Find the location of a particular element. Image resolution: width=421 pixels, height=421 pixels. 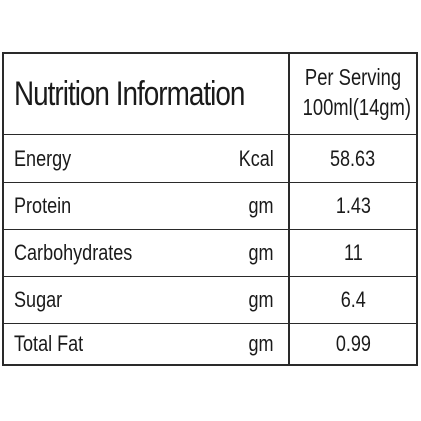

table-row-protein: Protein gm 1.43 is located at coordinates (210, 205).